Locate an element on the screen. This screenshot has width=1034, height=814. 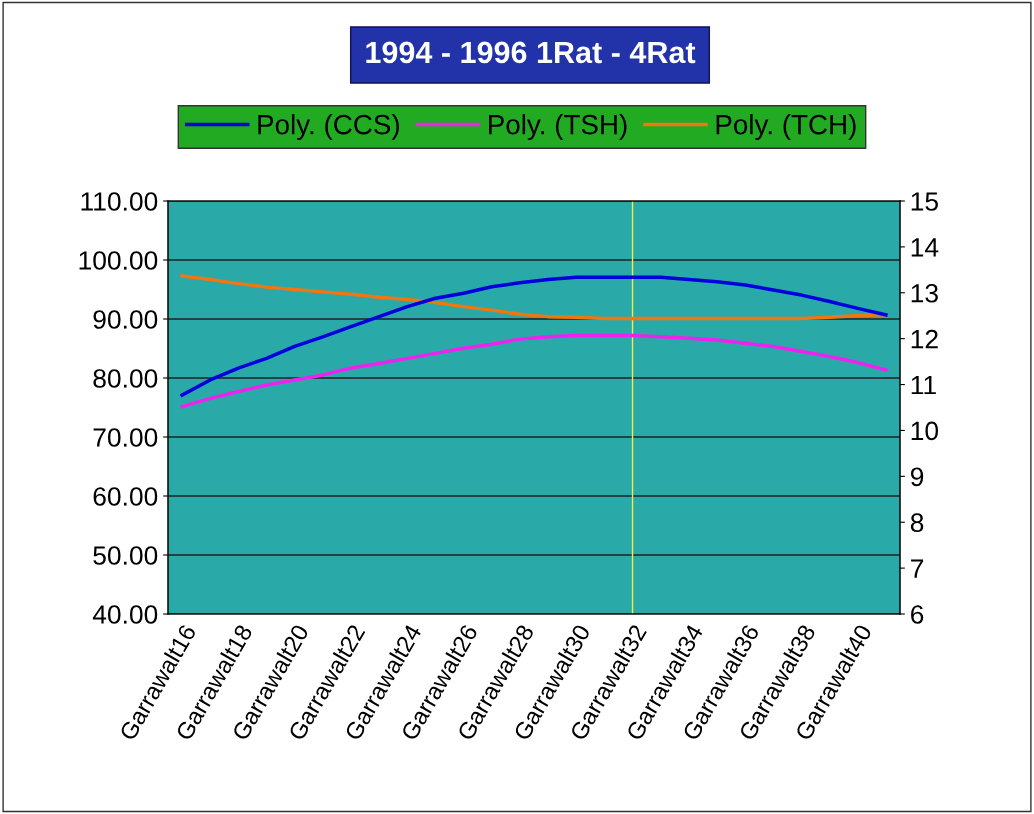
y2-tick-label: 6 is located at coordinates (917, 614).